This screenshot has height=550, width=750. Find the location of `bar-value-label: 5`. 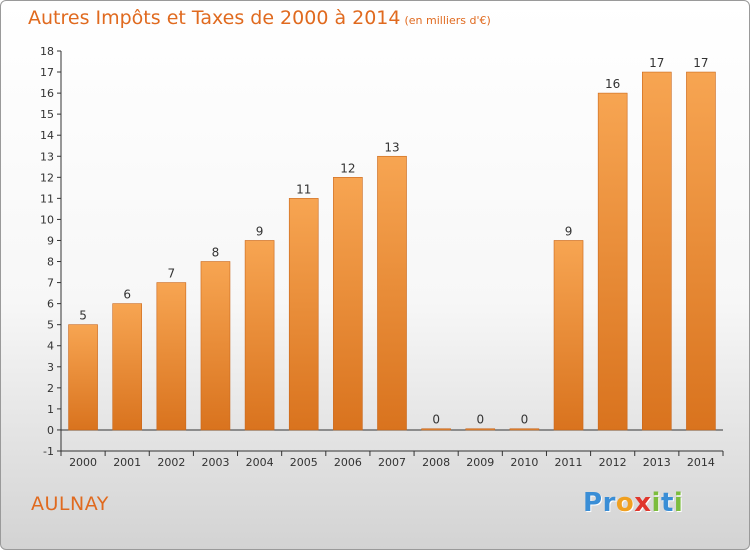

bar-value-label: 5 is located at coordinates (83, 316).